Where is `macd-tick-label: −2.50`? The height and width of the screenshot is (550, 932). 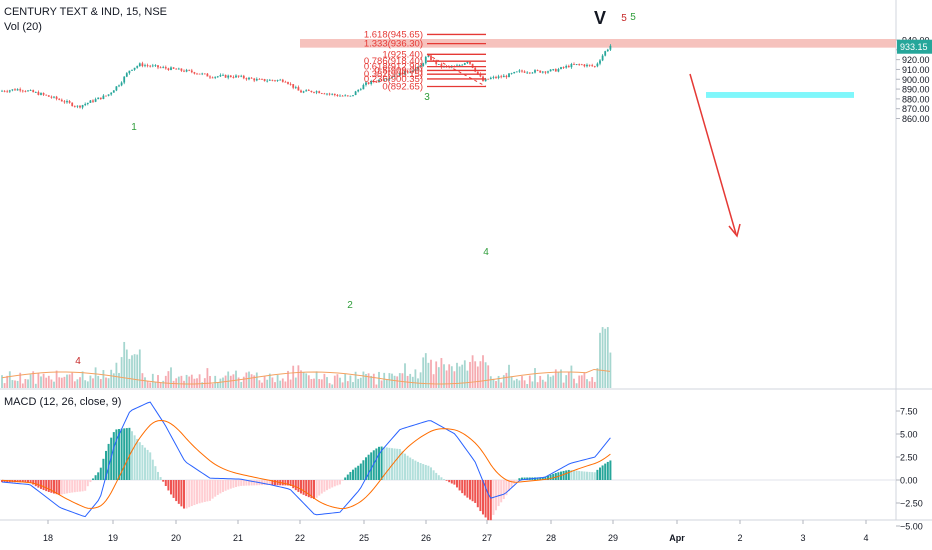
macd-tick-label: −2.50 is located at coordinates (911, 504).